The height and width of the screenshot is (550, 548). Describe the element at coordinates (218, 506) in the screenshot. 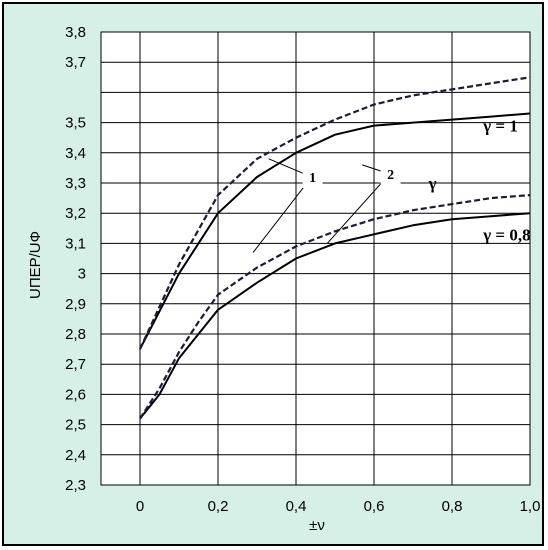

I see `x-tick-label: 0,2` at that location.